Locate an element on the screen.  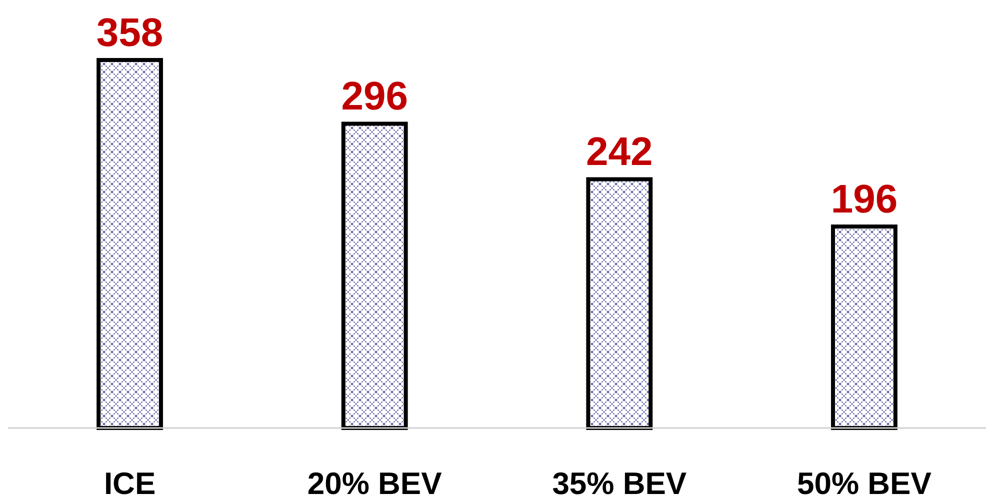
data-label: 296 is located at coordinates (374, 96).